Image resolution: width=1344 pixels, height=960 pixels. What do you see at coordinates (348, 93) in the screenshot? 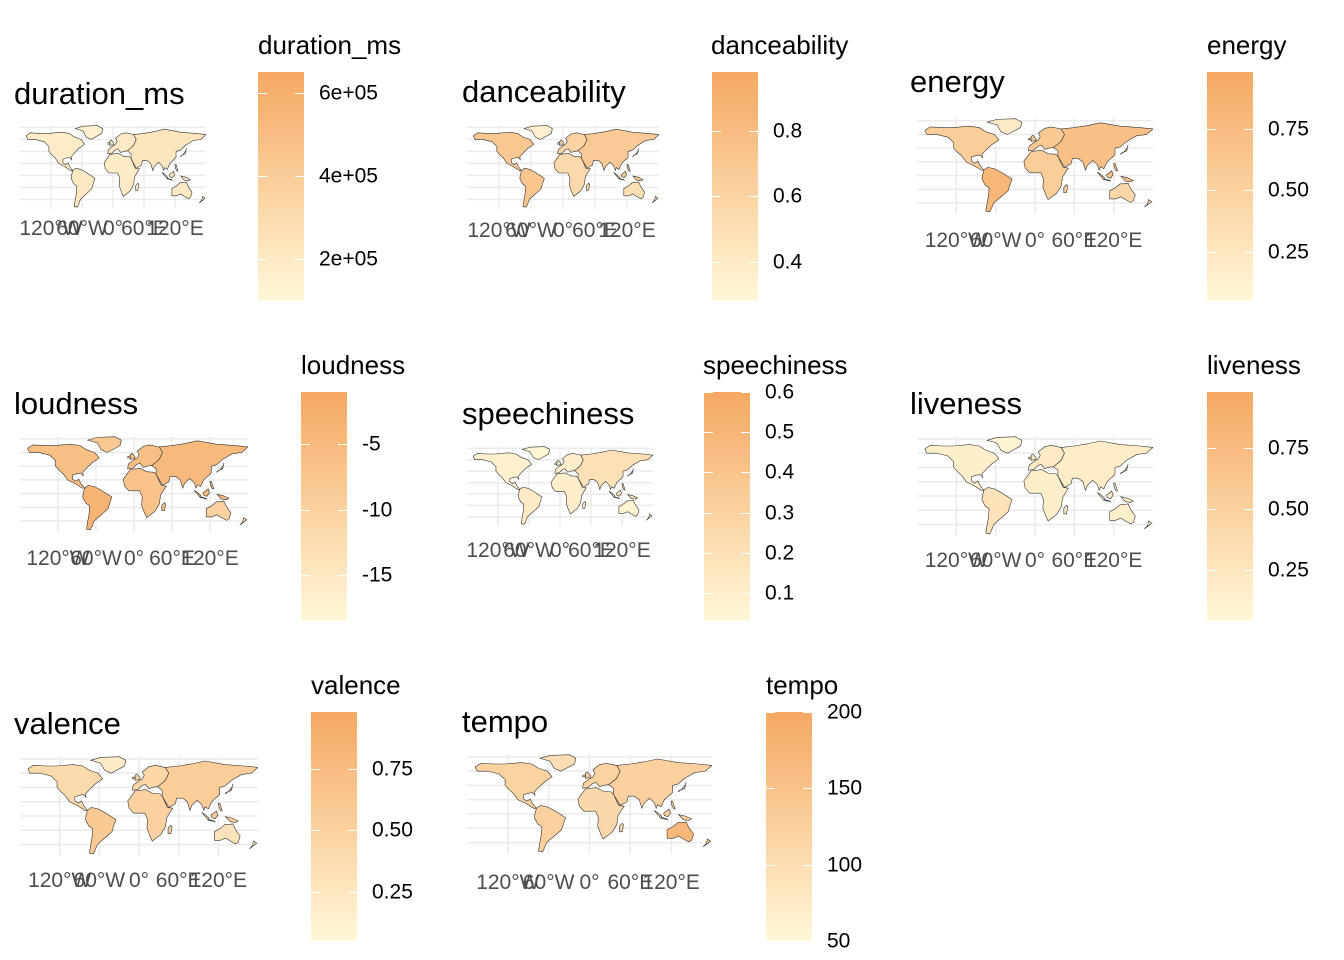
I see `legend-tick-label: 6e+05` at bounding box center [348, 93].